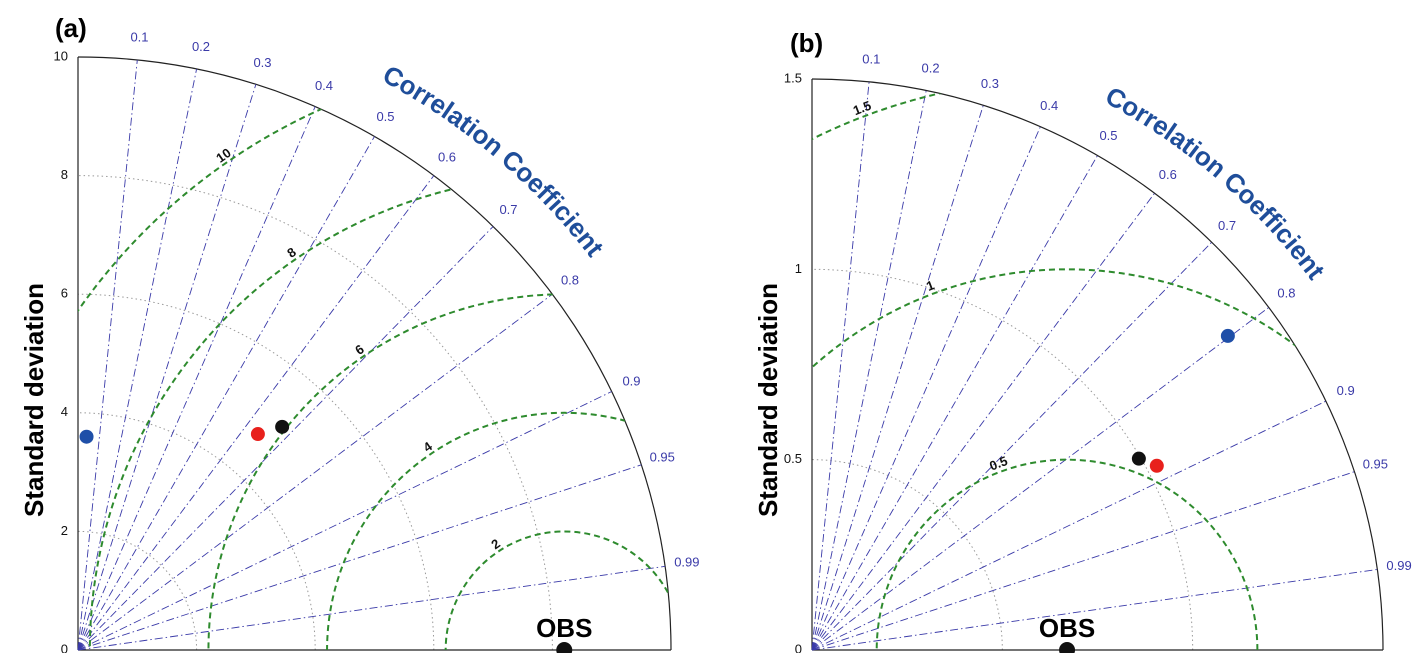 The image size is (1419, 653). Describe the element at coordinates (291, 252) in the screenshot. I see `rms-label: 8` at that location.